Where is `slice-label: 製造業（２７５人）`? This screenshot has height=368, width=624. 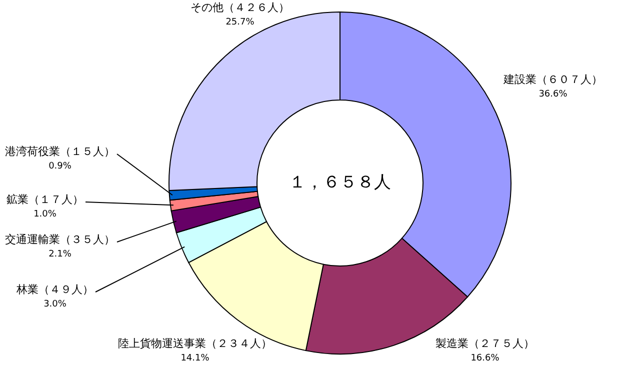 slice-label: 製造業（２７５人） is located at coordinates (485, 343).